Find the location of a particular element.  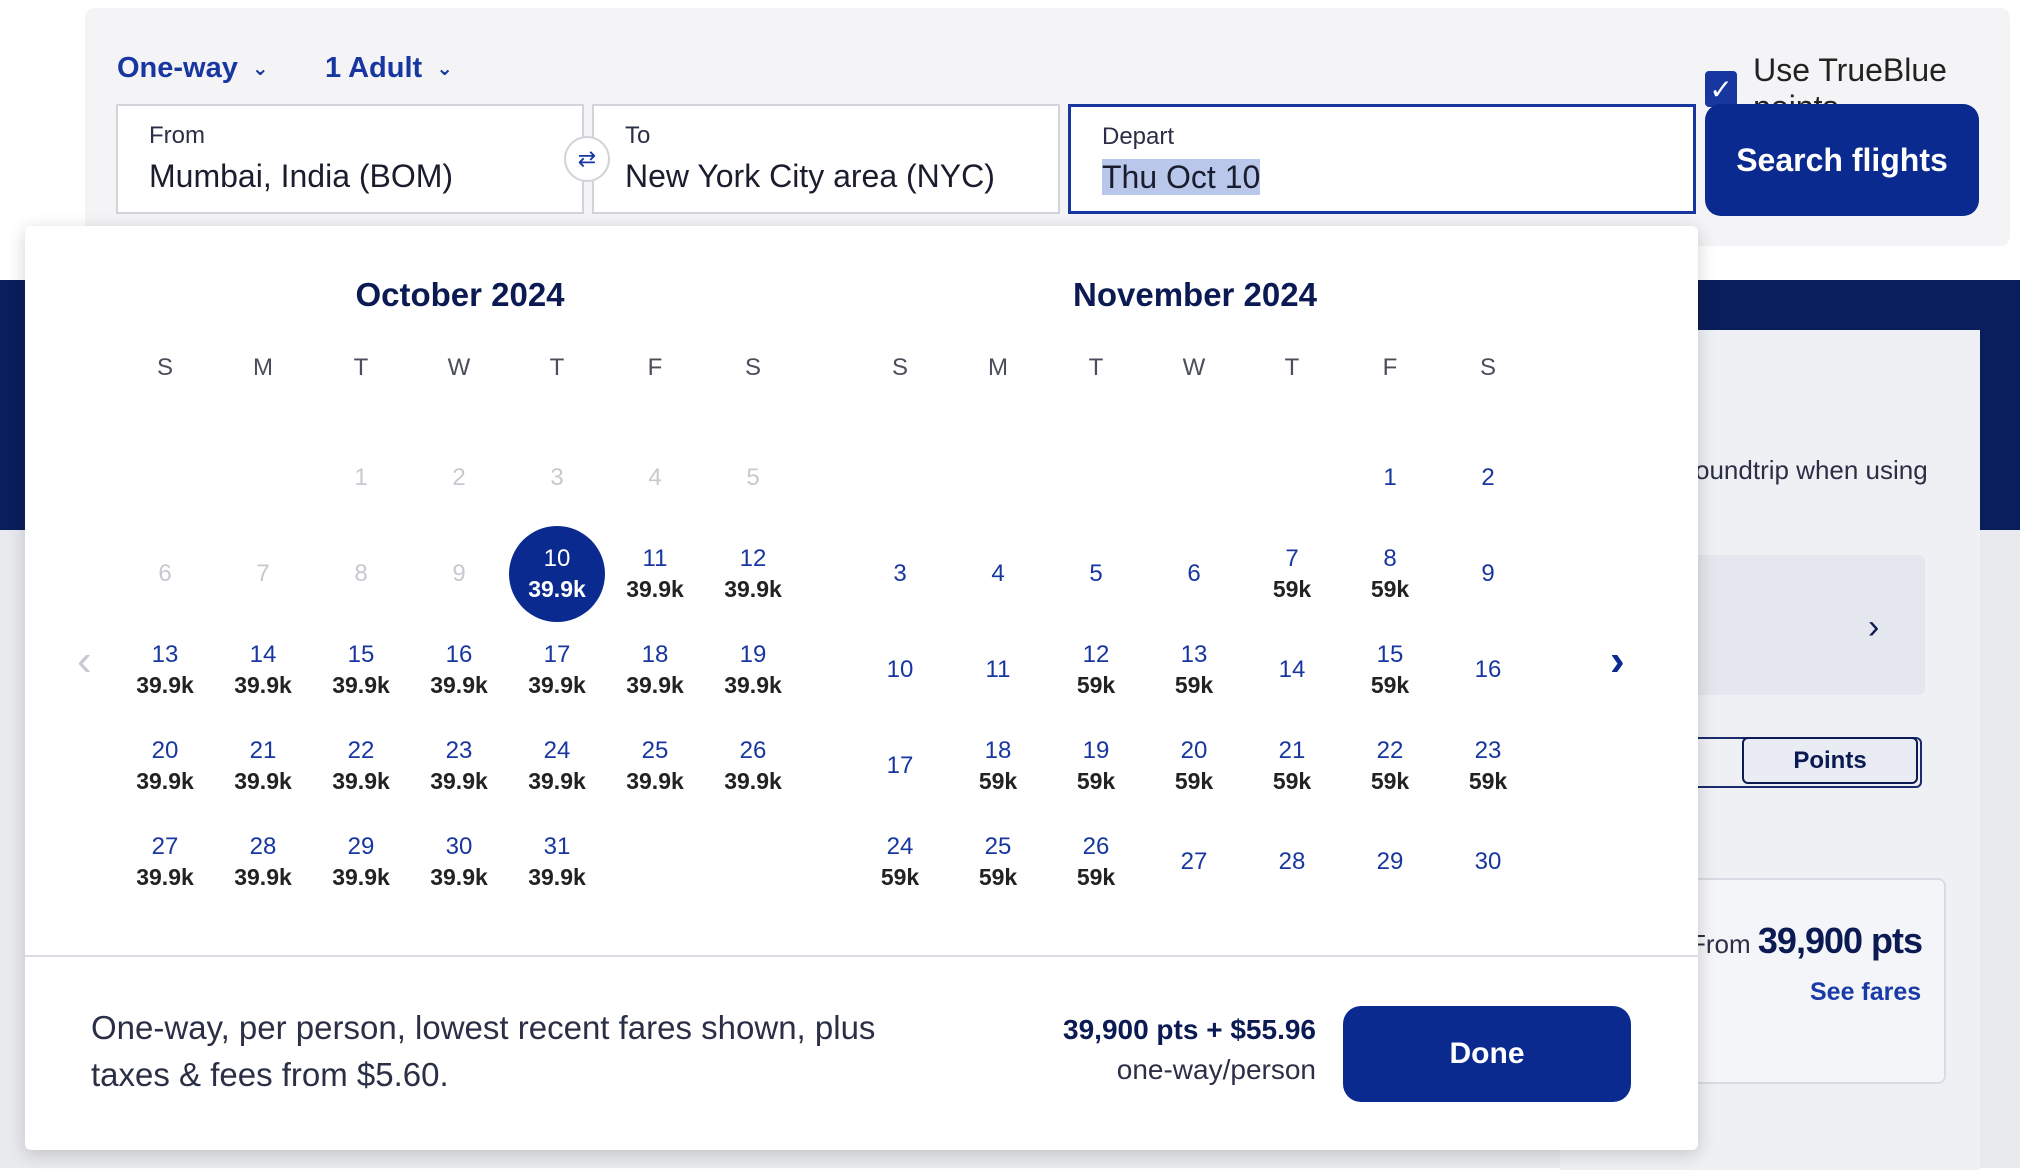

search-flights-button: Search flights is located at coordinates (1842, 160).